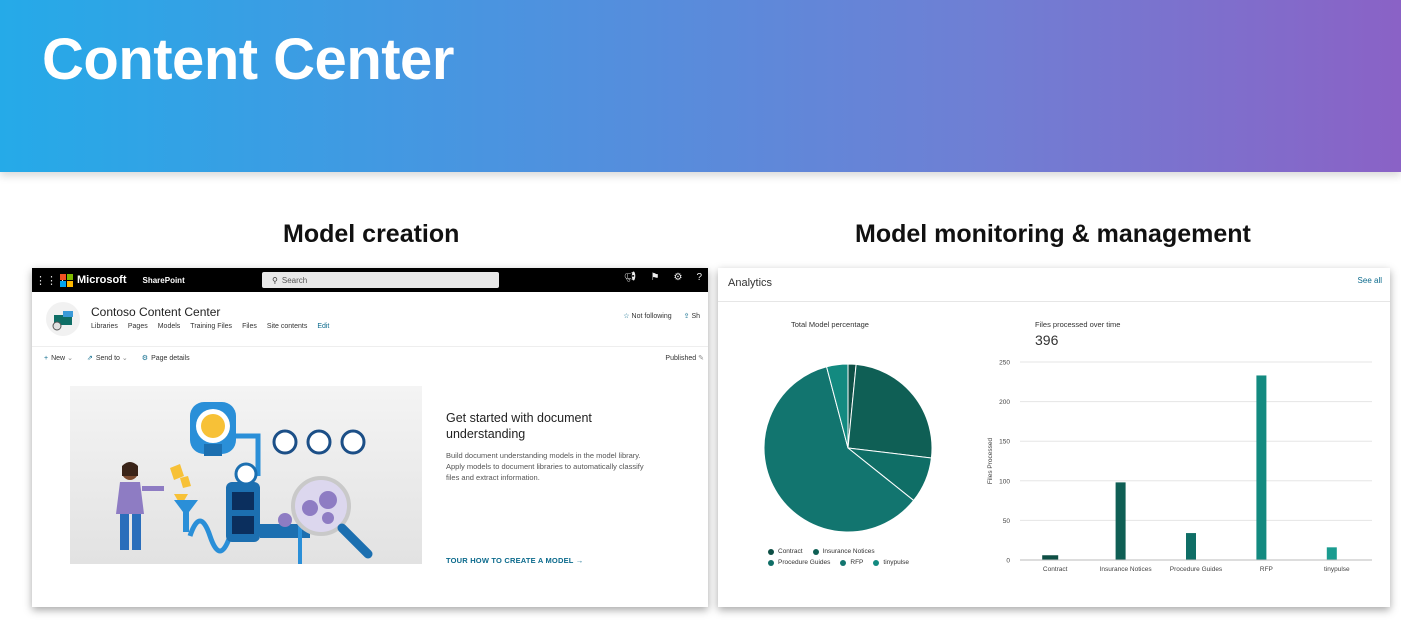 Image resolution: width=1401 pixels, height=623 pixels. I want to click on x-tick-label: tinypulse, so click(1337, 569).